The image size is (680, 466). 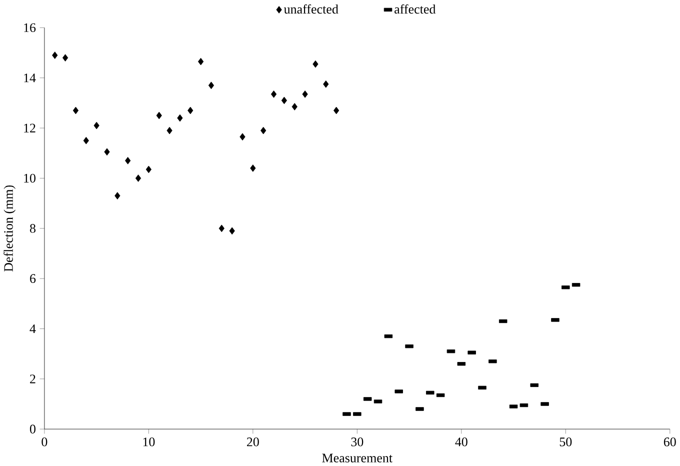 I want to click on x-tick-label: 10, so click(x=149, y=442).